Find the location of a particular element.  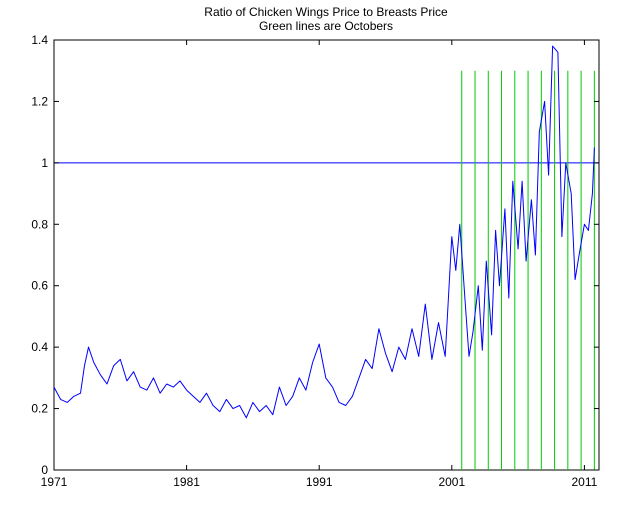

x-tick-label: 2011 is located at coordinates (585, 482).